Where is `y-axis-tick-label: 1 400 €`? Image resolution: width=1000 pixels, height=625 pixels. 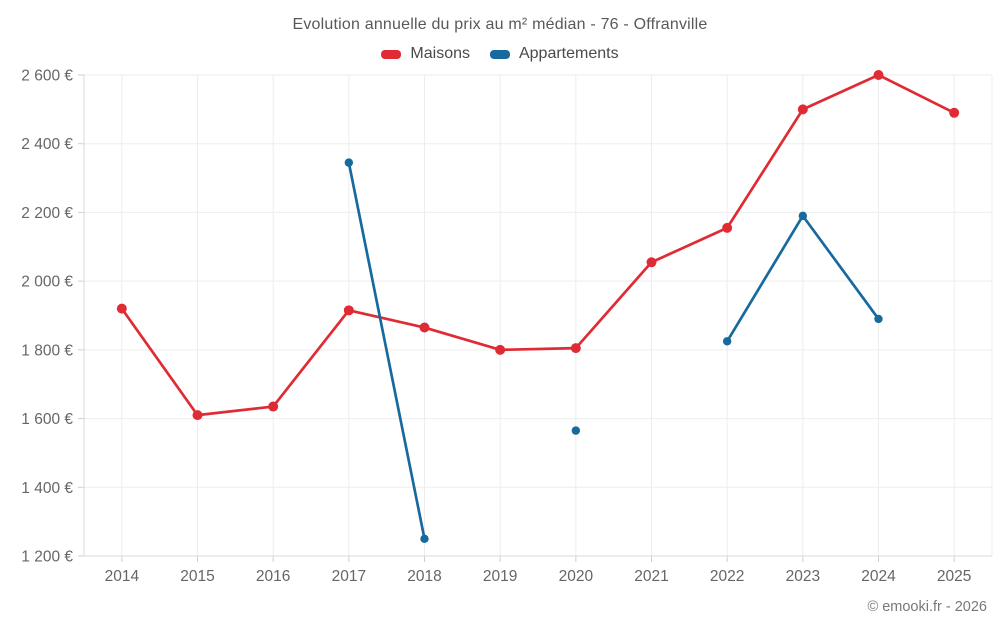
y-axis-tick-label: 1 400 € is located at coordinates (47, 488).